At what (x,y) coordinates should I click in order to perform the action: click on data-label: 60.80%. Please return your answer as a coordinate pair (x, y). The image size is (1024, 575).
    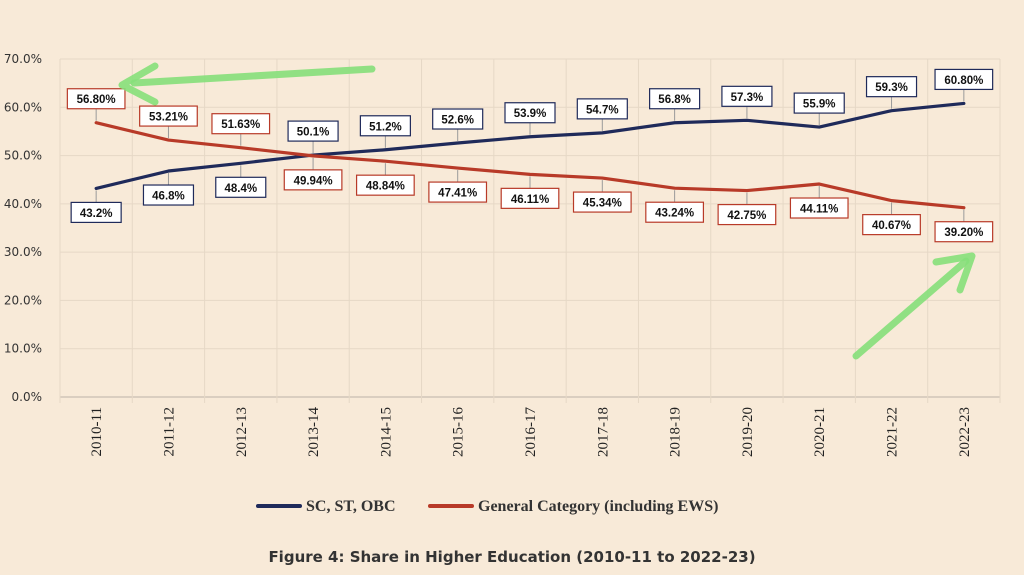
    Looking at the image, I should click on (963, 81).